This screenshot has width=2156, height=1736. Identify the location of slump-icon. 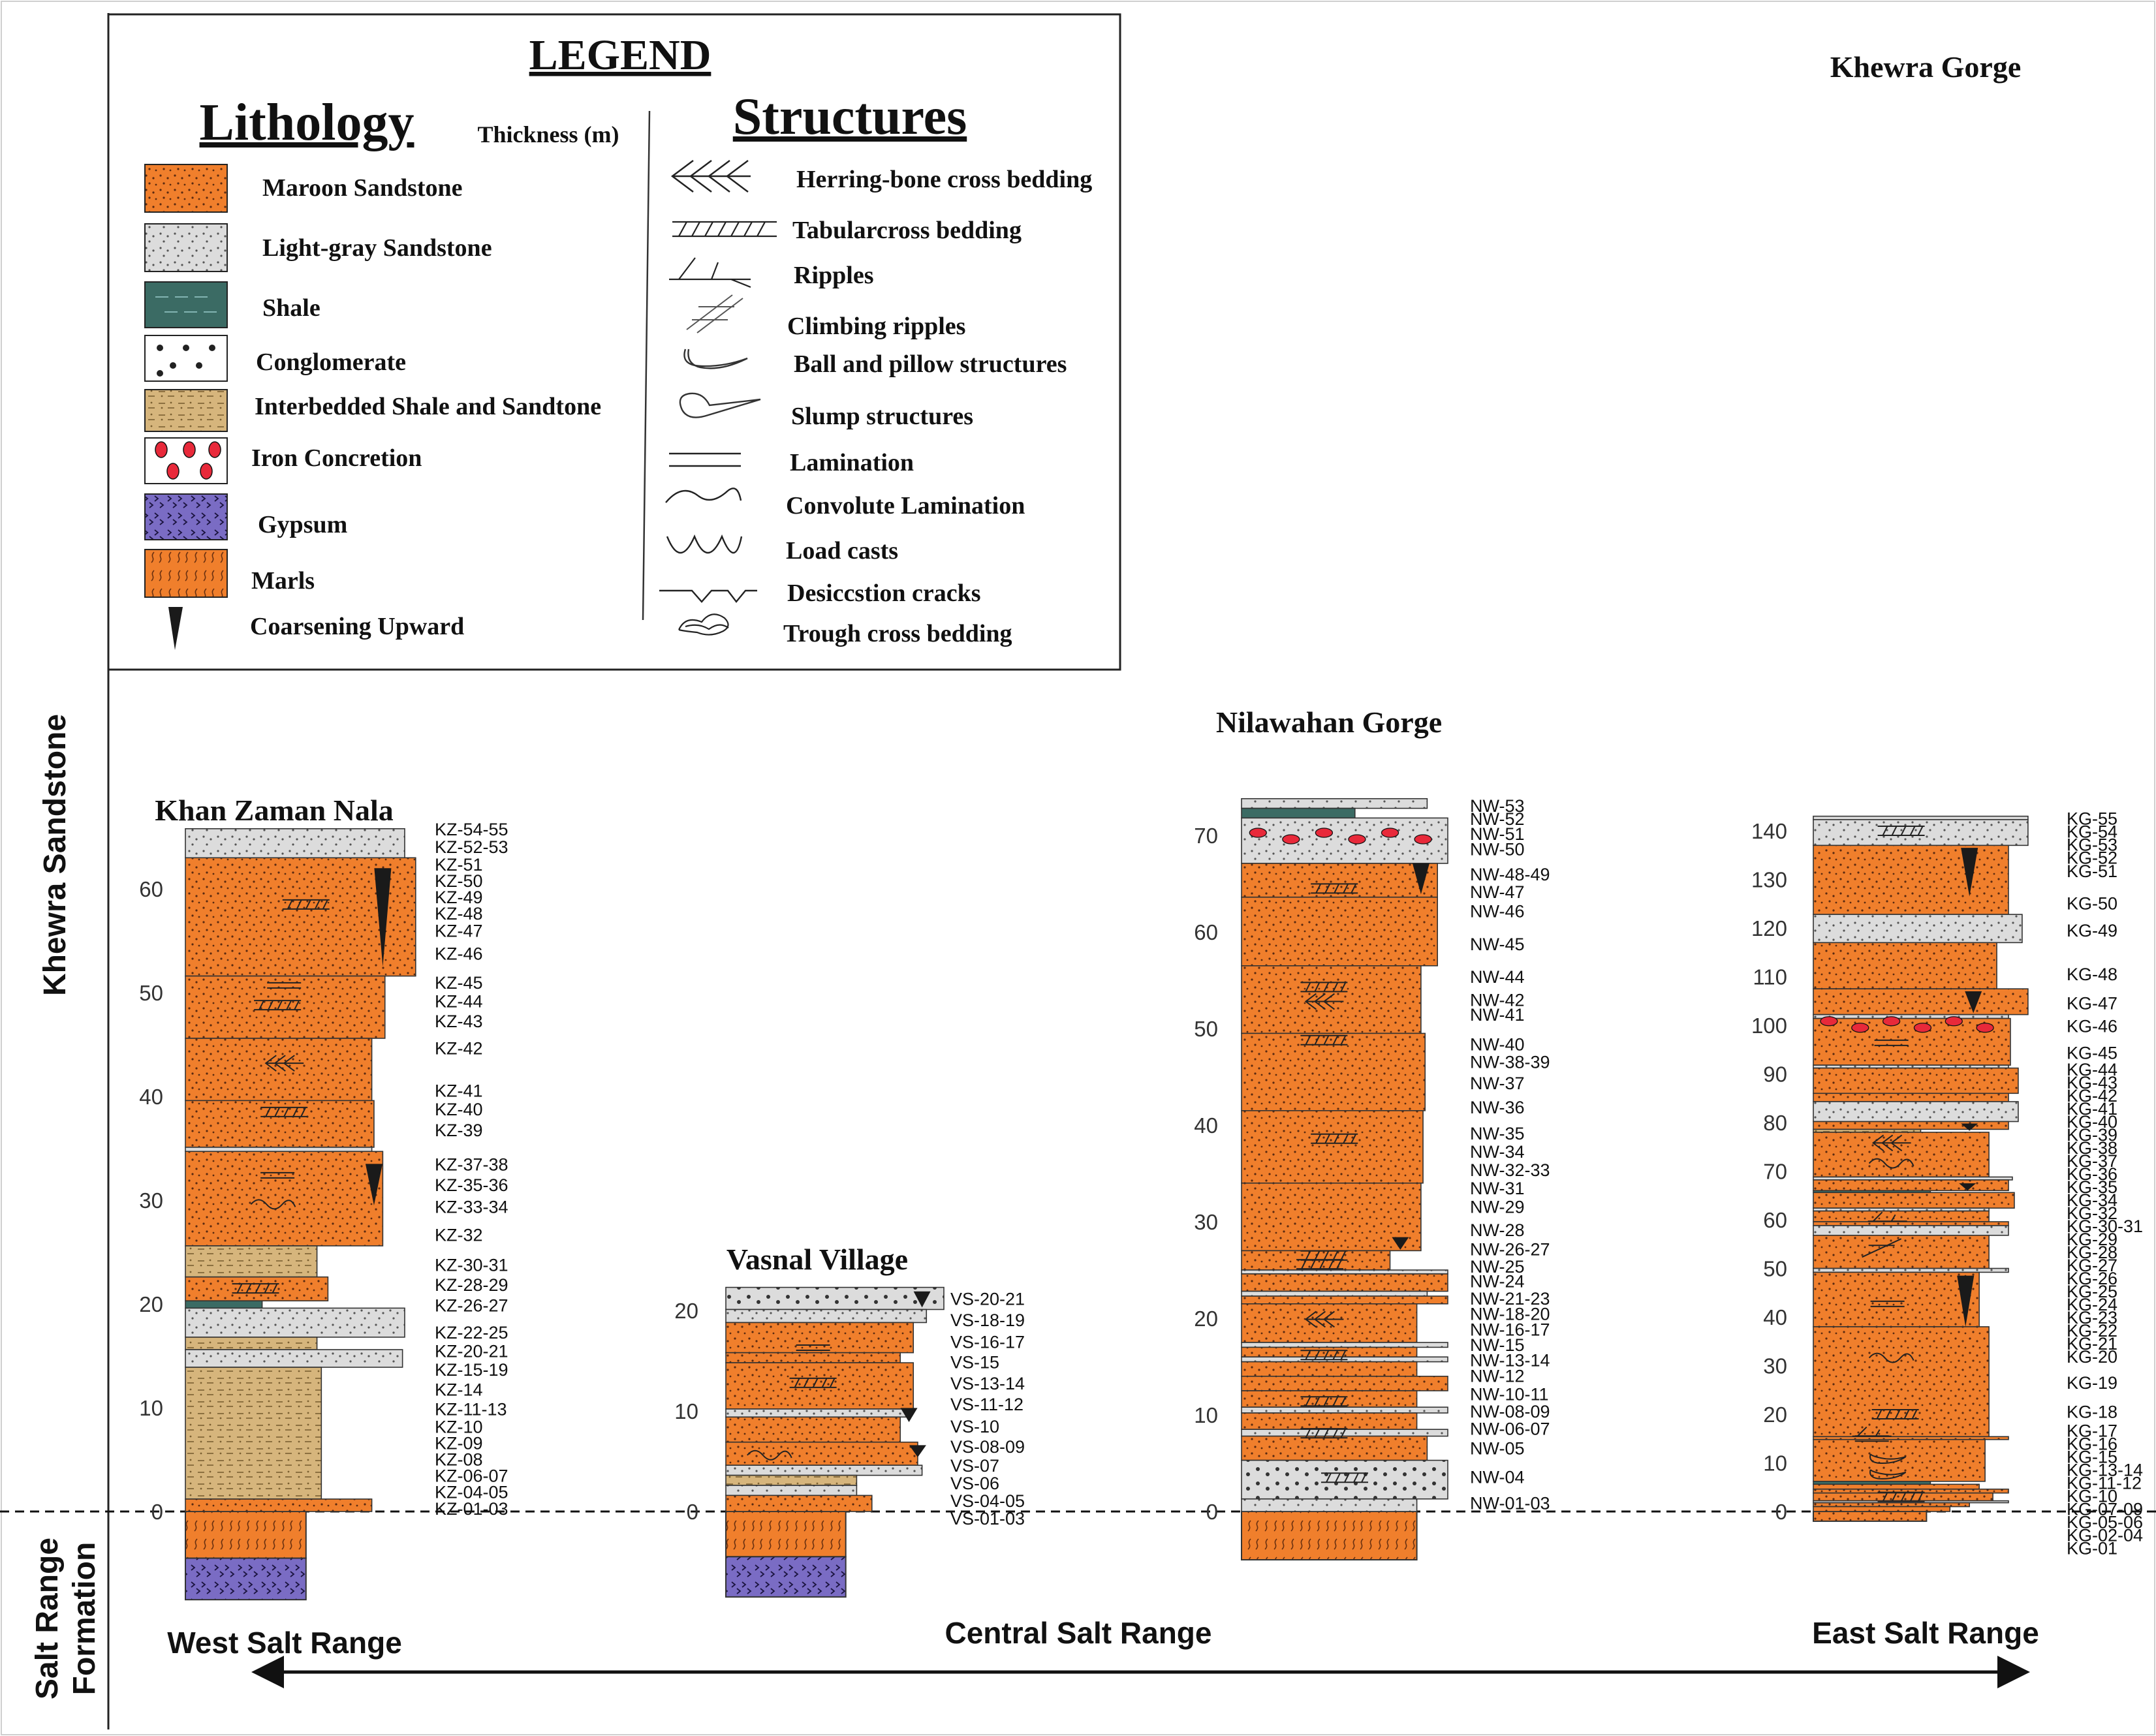
(720, 405).